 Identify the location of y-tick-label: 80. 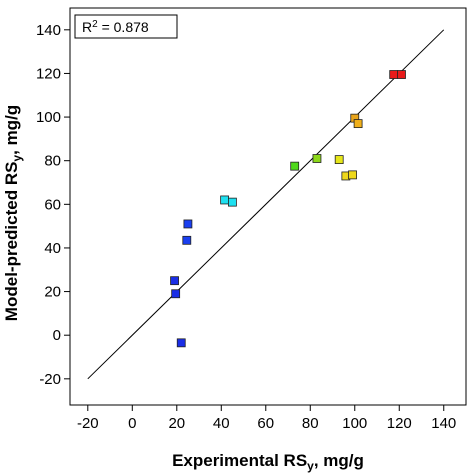
(52, 161).